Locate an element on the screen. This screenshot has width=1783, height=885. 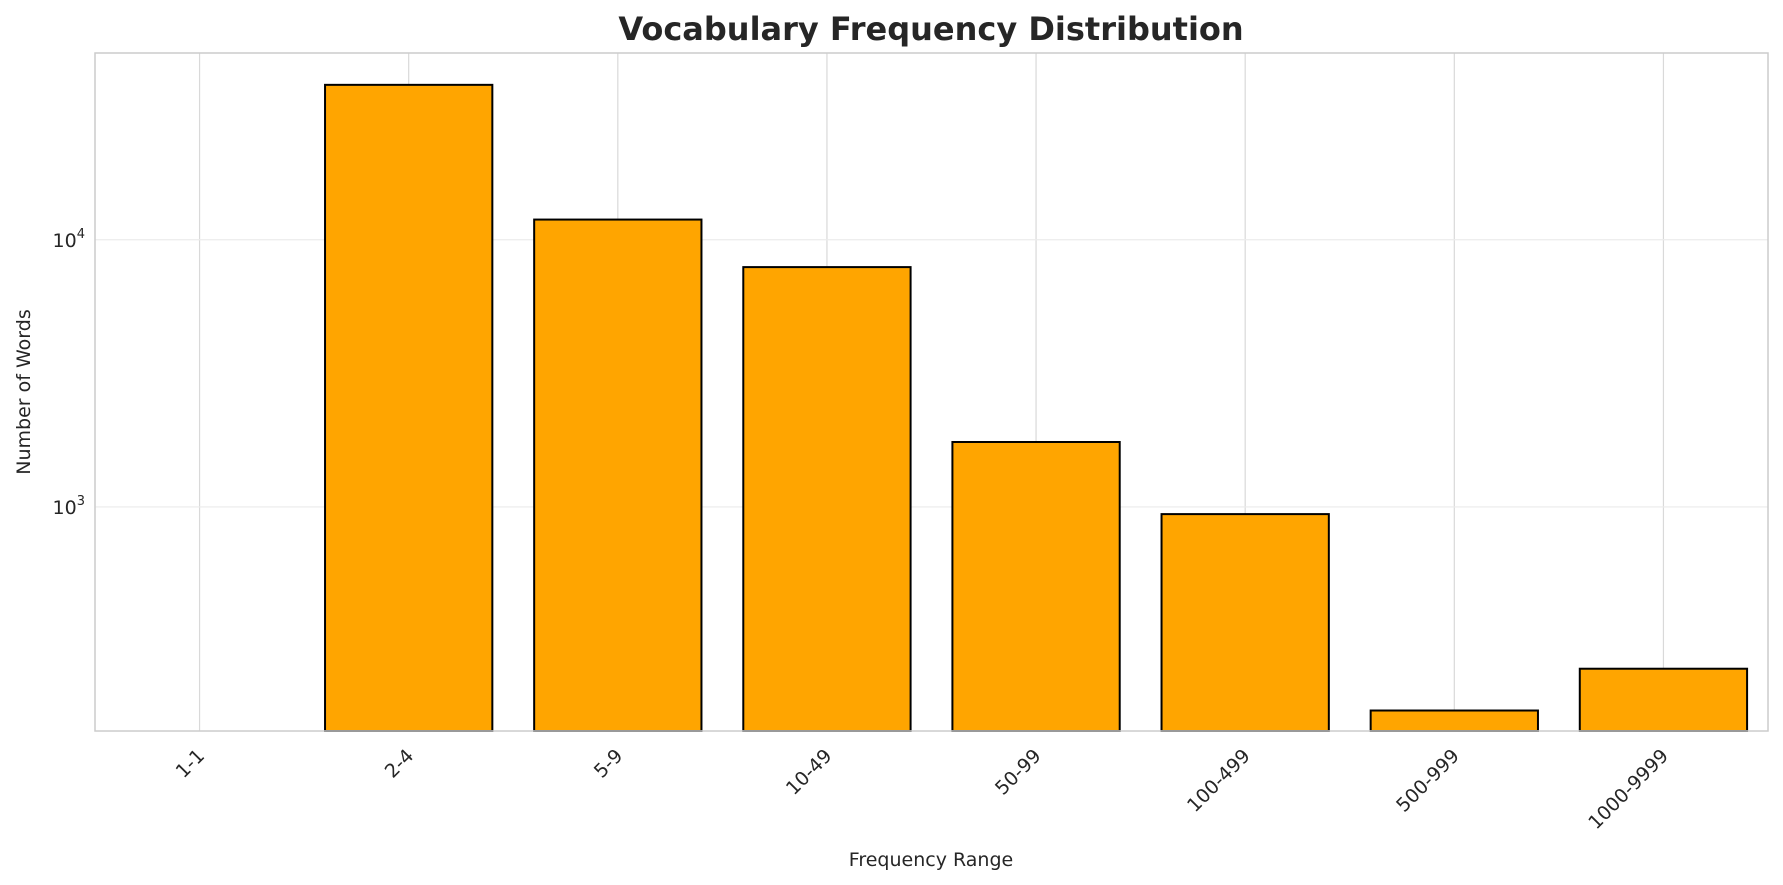
y-tick-labels: 10³ 10⁴ is located at coordinates (69, 373).